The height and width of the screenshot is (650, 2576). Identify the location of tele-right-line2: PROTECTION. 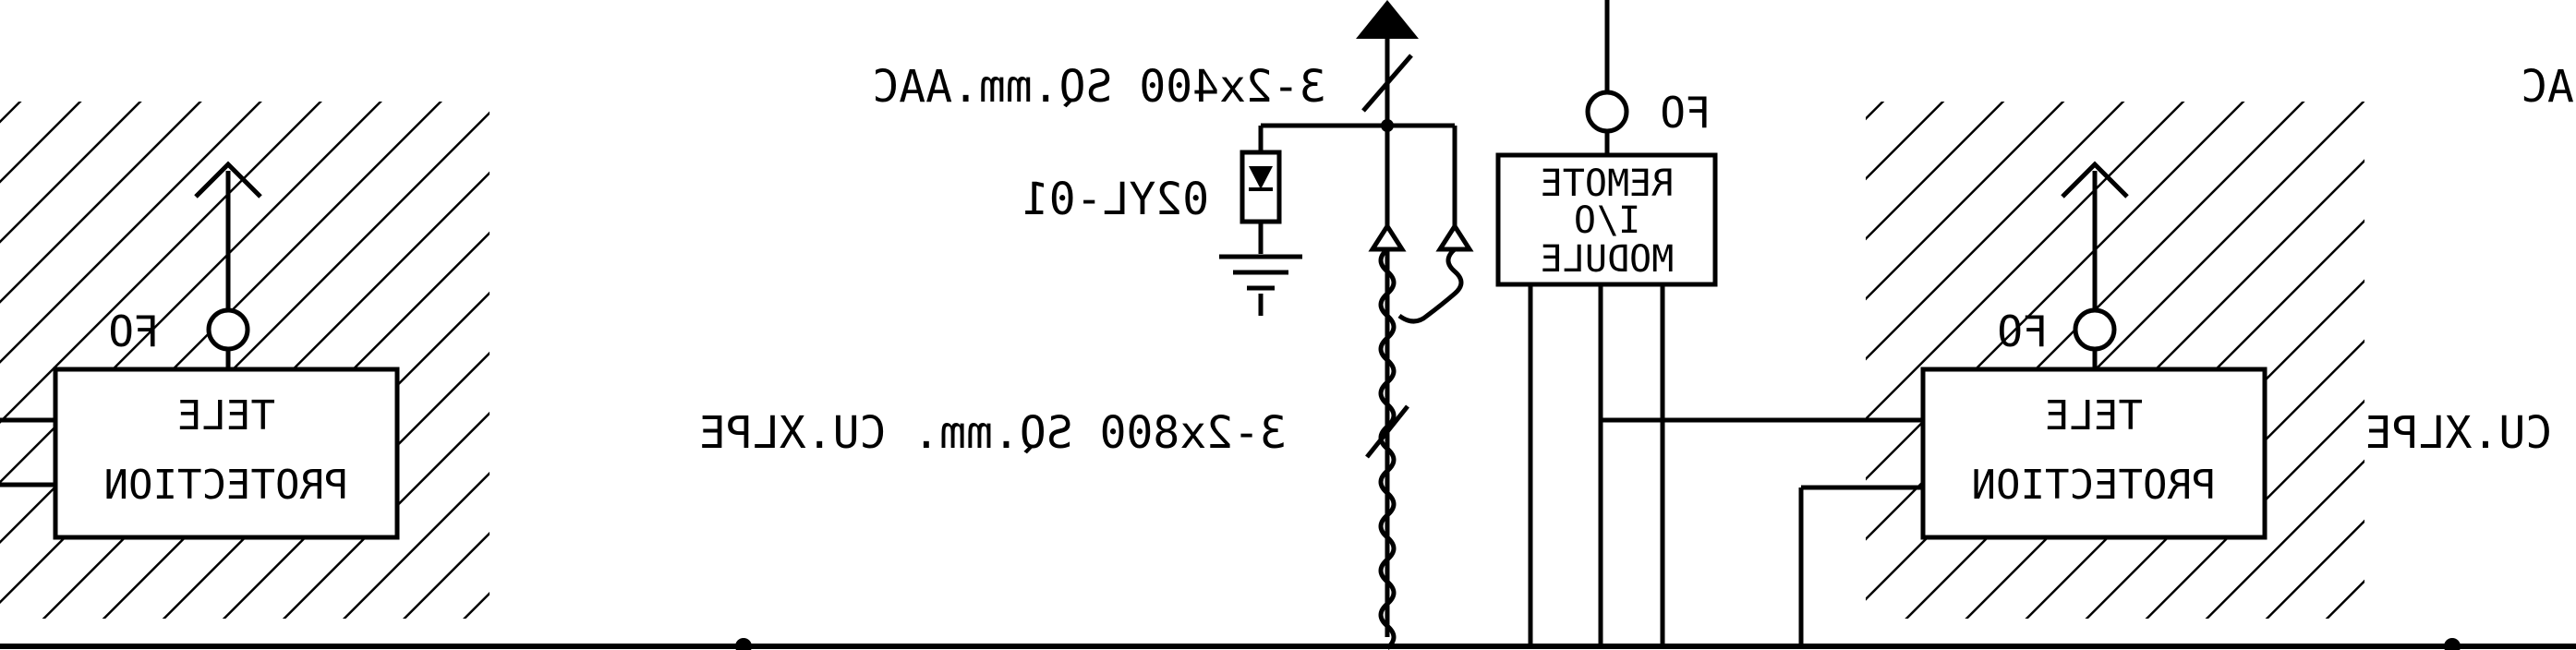
(2094, 485).